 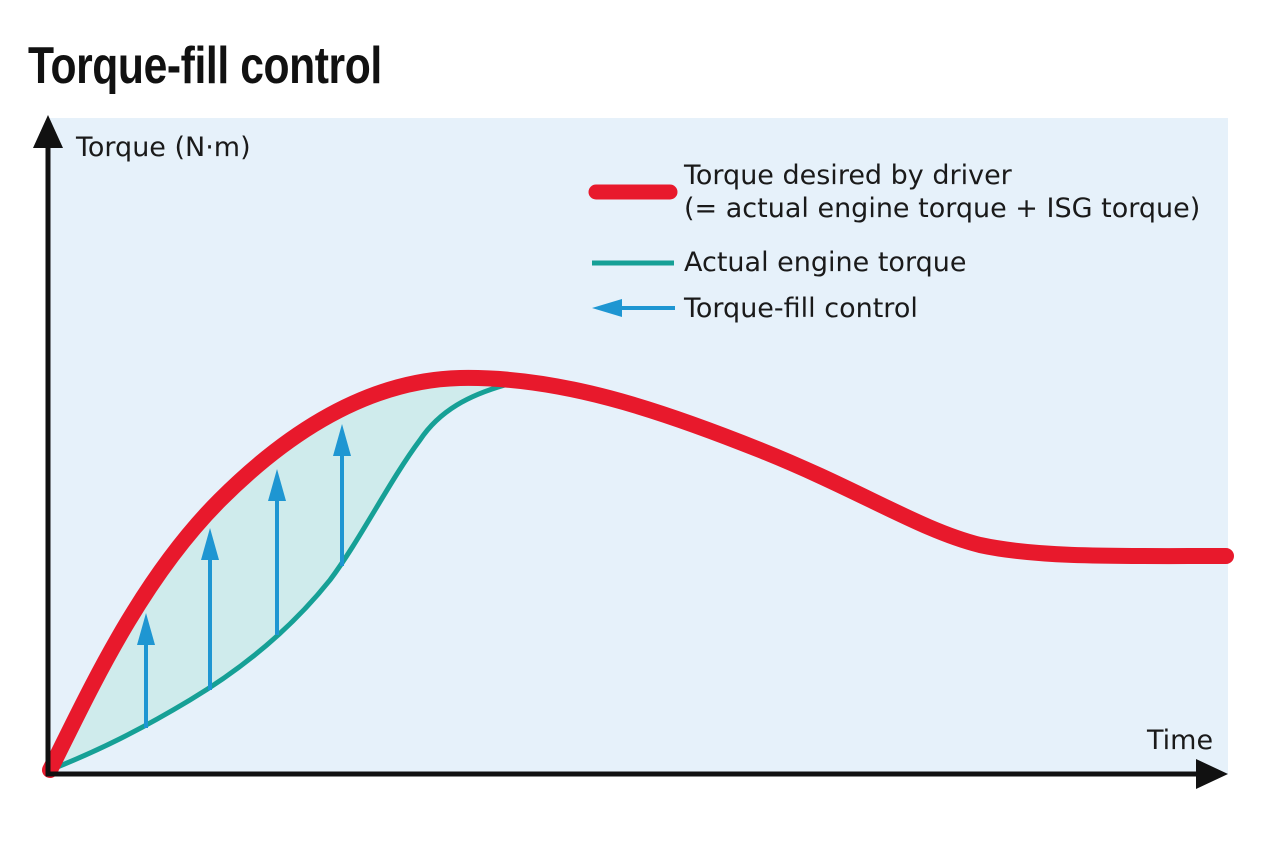 I want to click on y-axis-label: Torque (N·m), so click(x=163, y=147).